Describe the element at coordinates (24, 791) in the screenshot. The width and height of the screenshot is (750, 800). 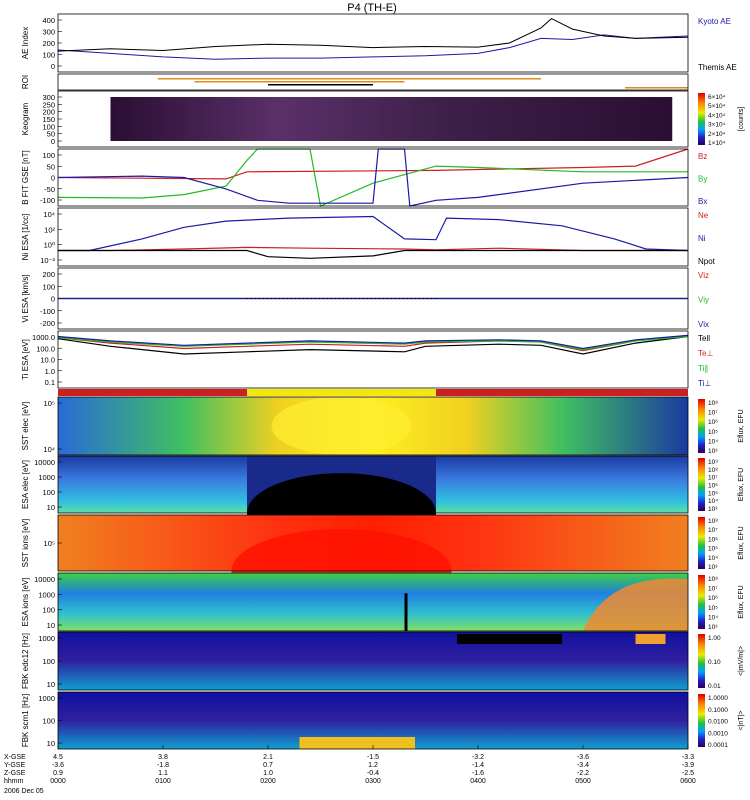
I see `date-label: 2006 Dec 05` at that location.